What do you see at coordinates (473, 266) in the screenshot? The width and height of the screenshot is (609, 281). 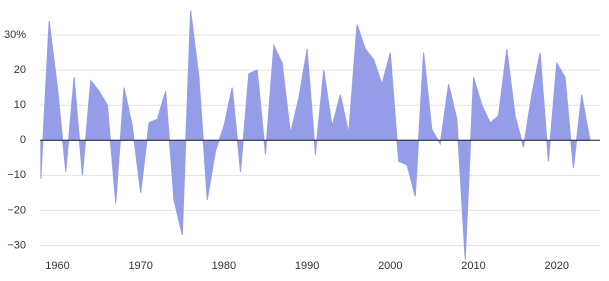 I see `x-tick-label: 2010` at bounding box center [473, 266].